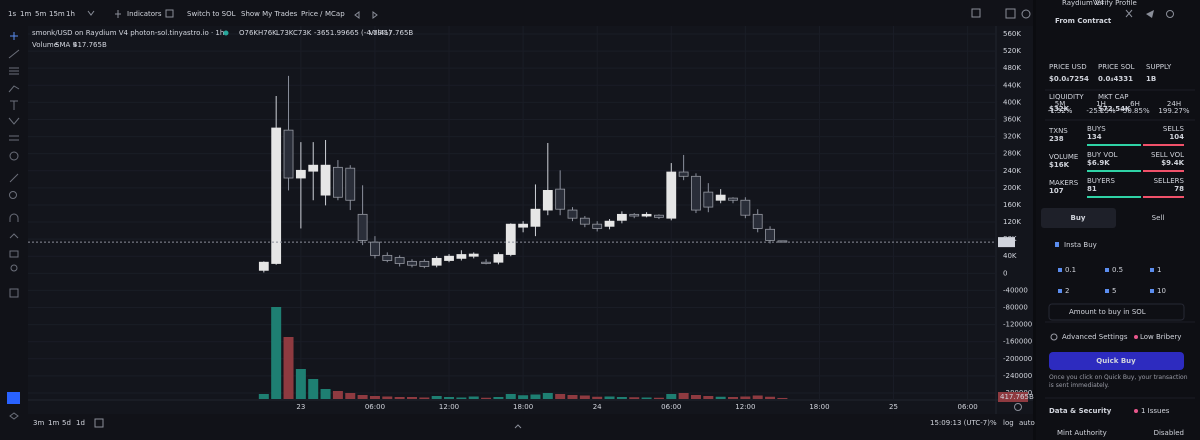 This screenshot has width=1200, height=440. What do you see at coordinates (13, 195) in the screenshot?
I see `tool-zoom` at bounding box center [13, 195].